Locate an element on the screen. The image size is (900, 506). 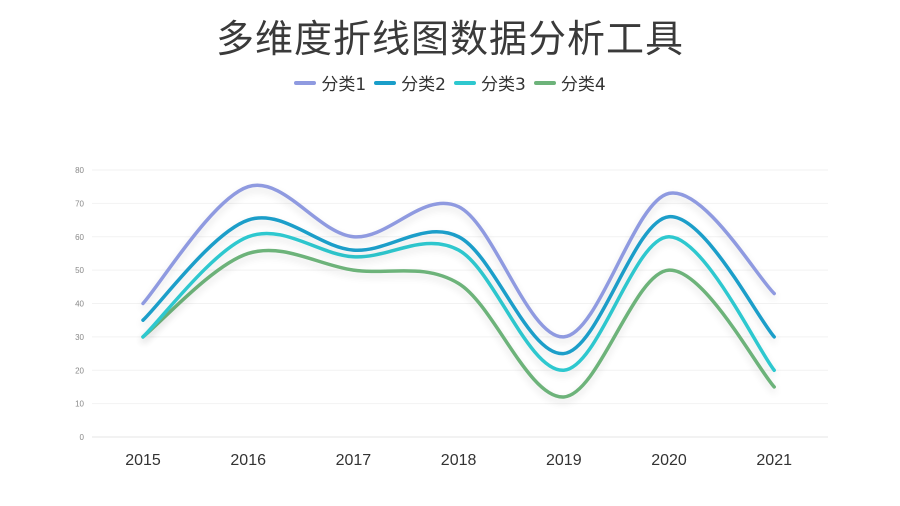
x-tick-label: 2015 is located at coordinates (143, 460).